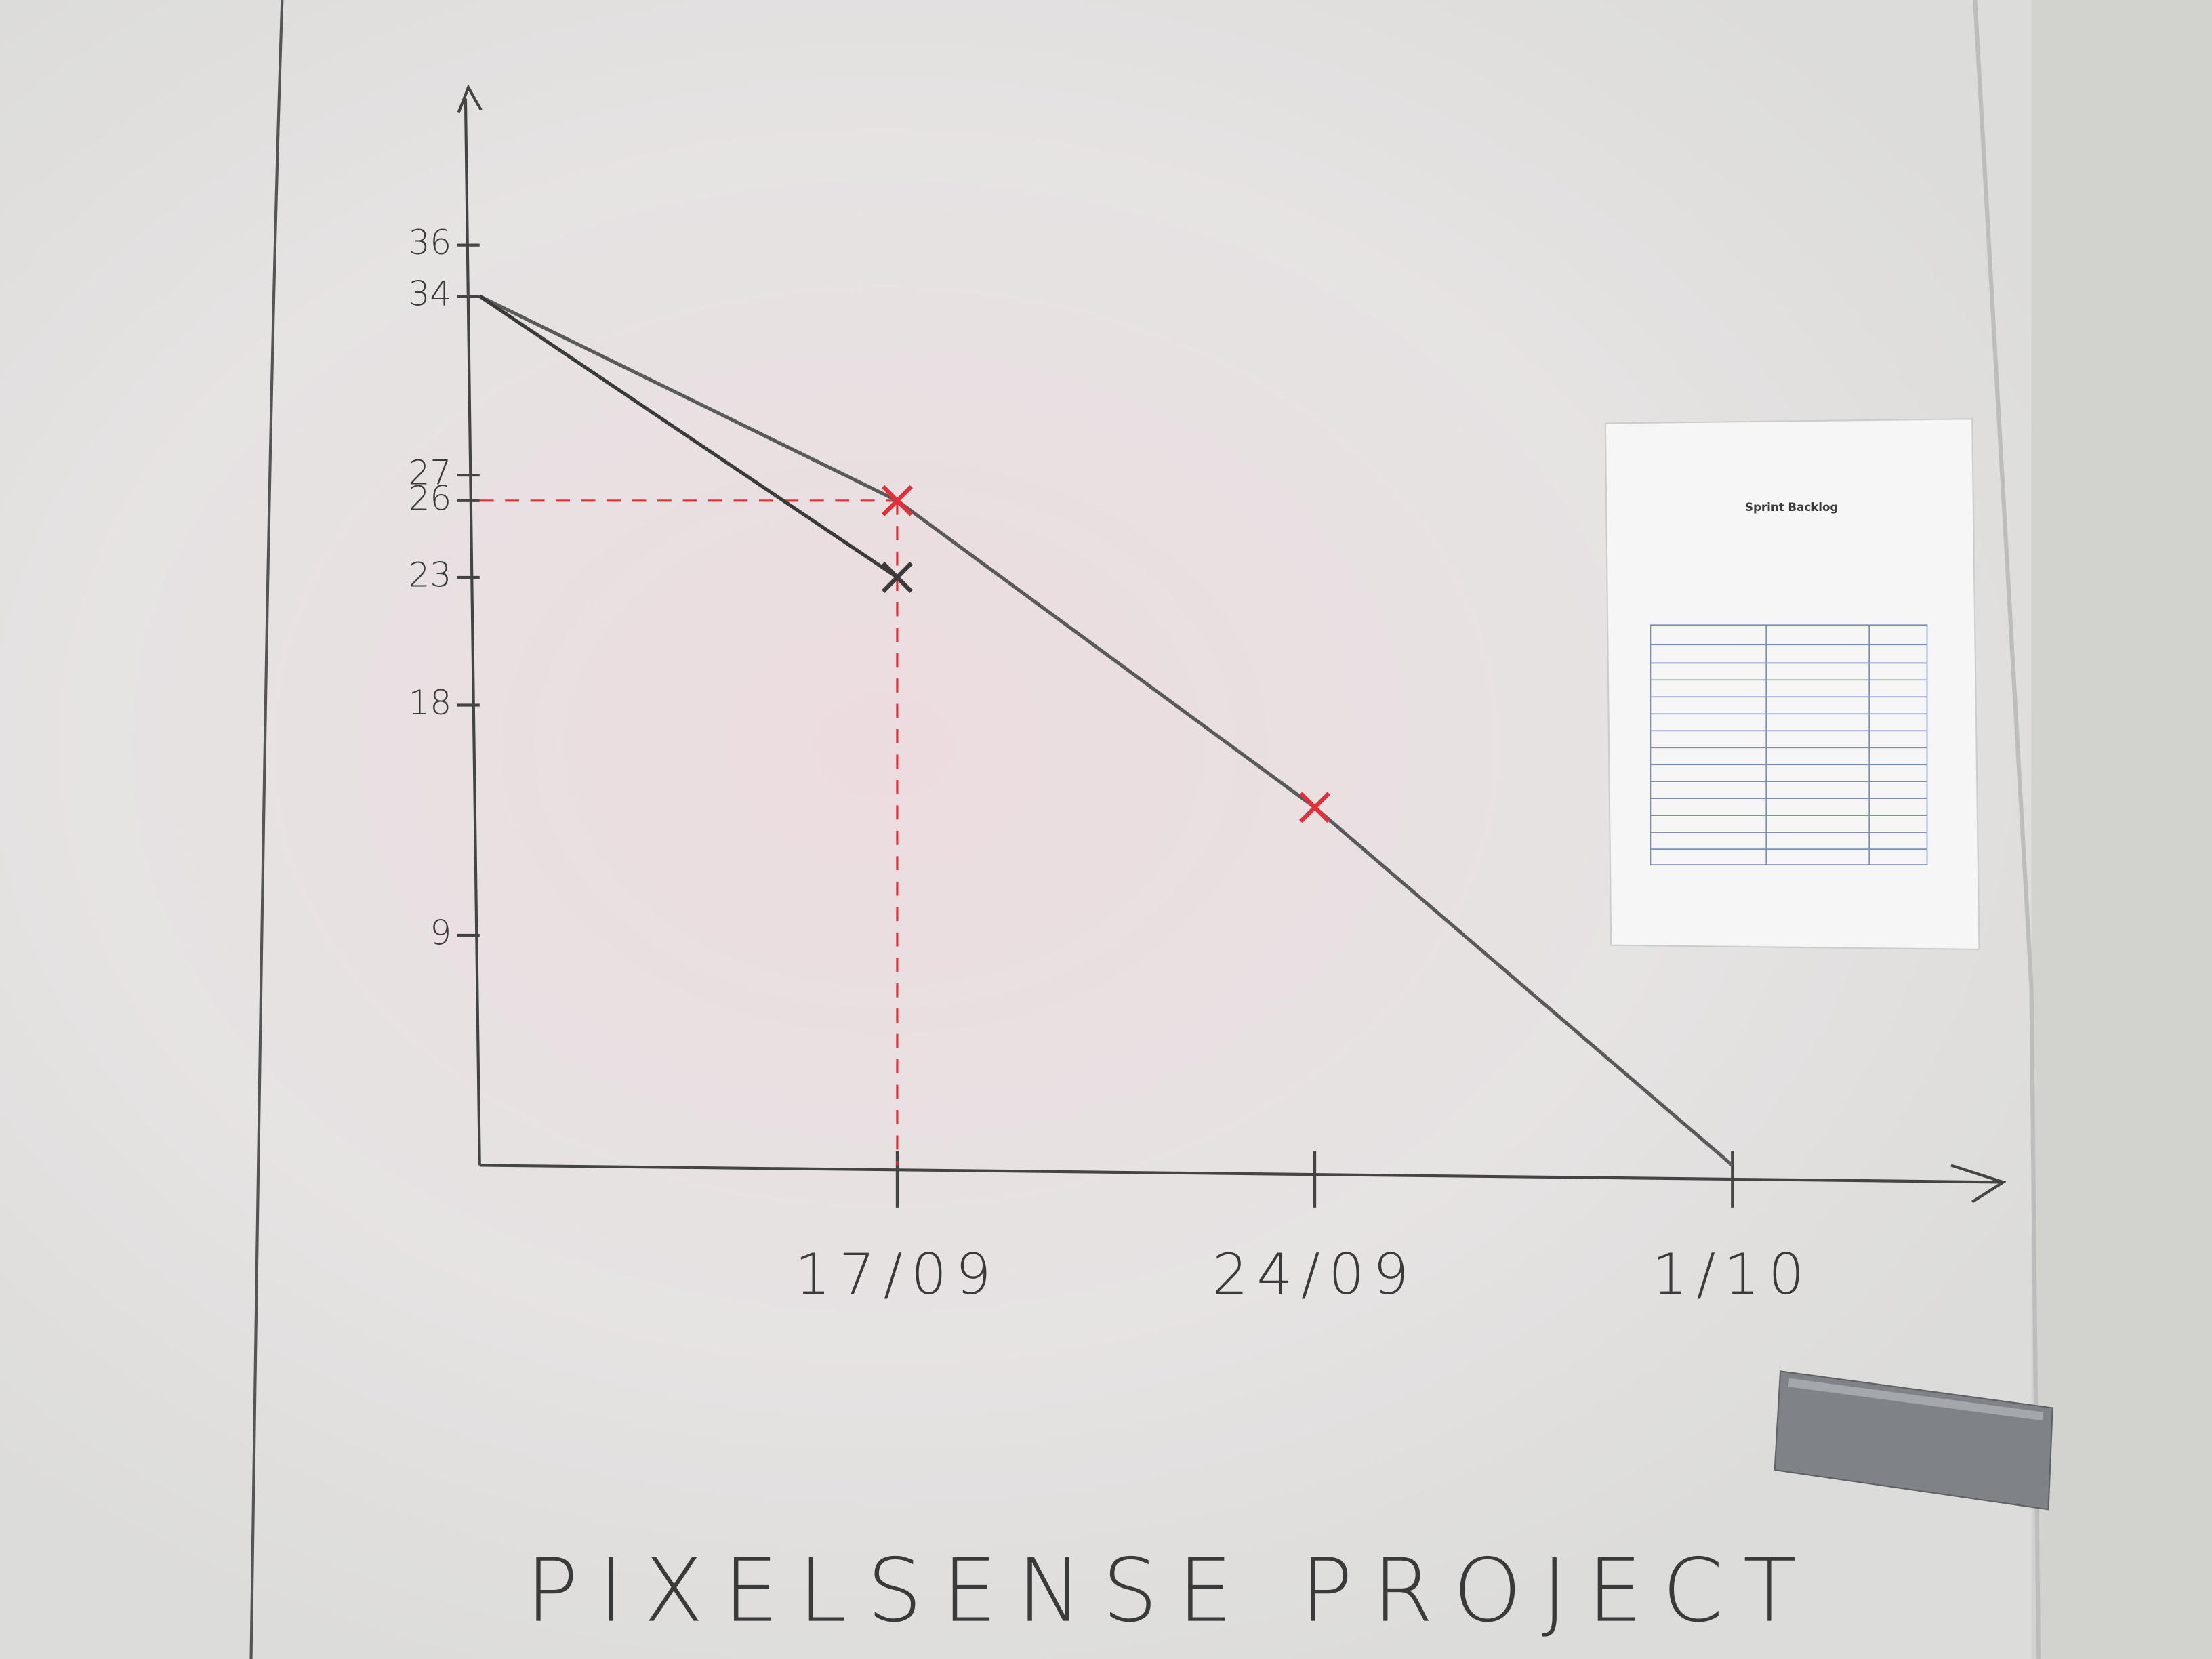  Describe the element at coordinates (470, 99) in the screenshot. I see `y-axis-arrow` at that location.